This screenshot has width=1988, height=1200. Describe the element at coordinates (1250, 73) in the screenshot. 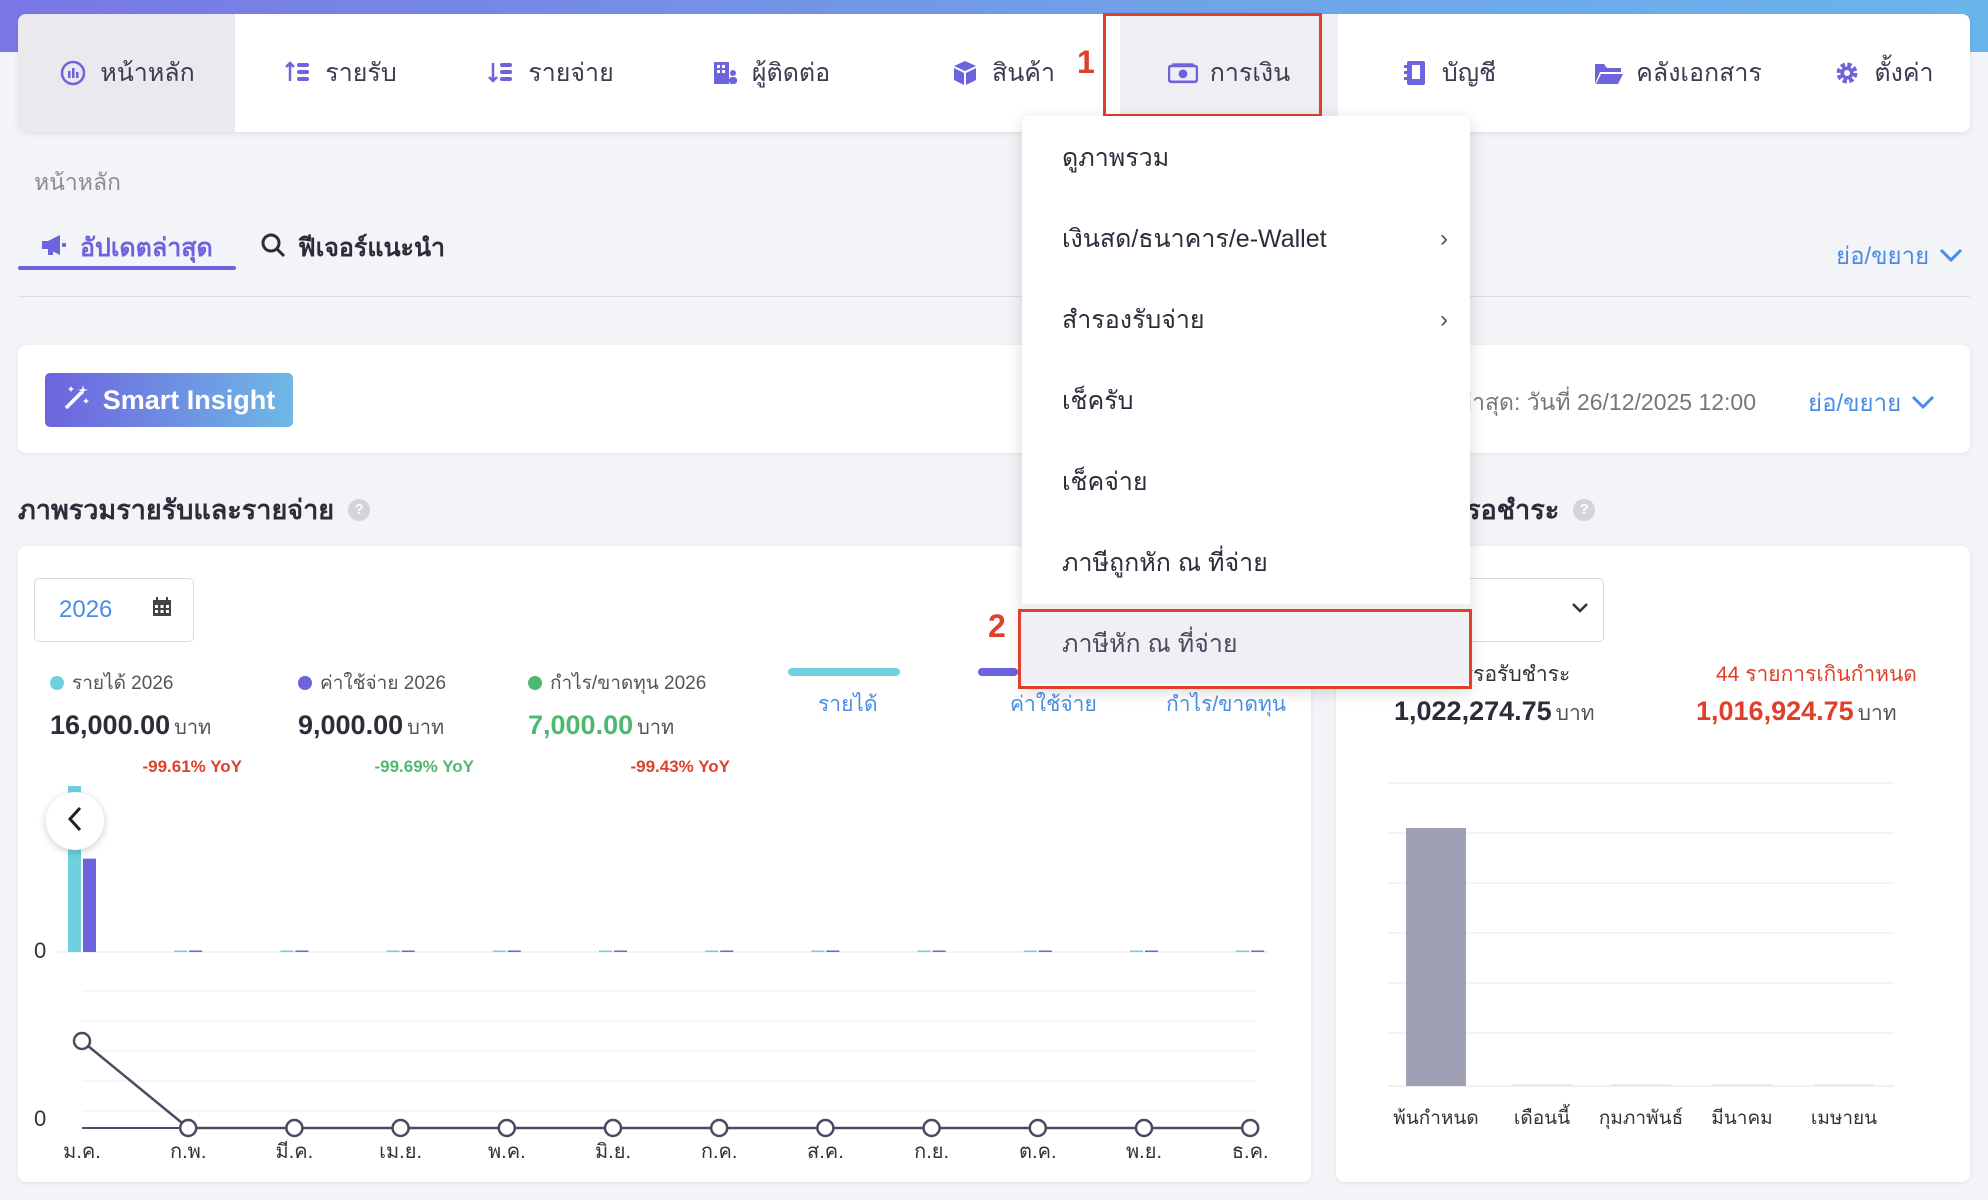

I see `nav-label: การเงิน` at that location.